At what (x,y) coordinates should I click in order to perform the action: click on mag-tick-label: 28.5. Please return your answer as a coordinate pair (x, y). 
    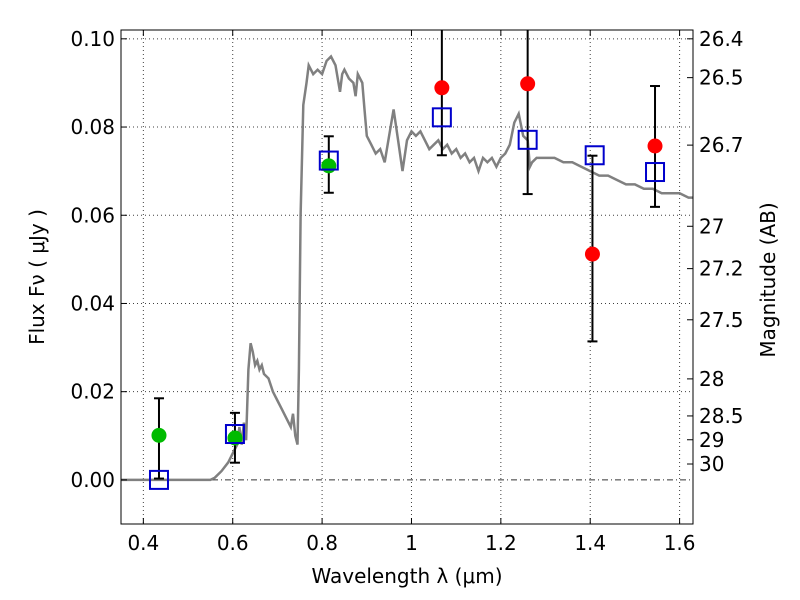
    Looking at the image, I should click on (721, 416).